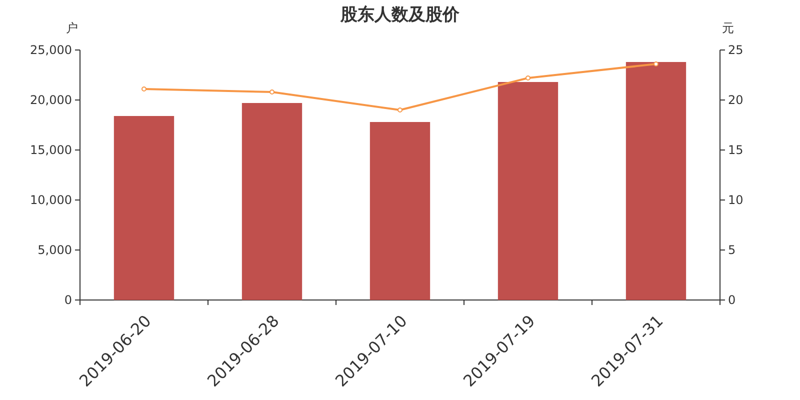 Image resolution: width=800 pixels, height=400 pixels. Describe the element at coordinates (728, 28) in the screenshot. I see `y2-axis-title: 元` at that location.